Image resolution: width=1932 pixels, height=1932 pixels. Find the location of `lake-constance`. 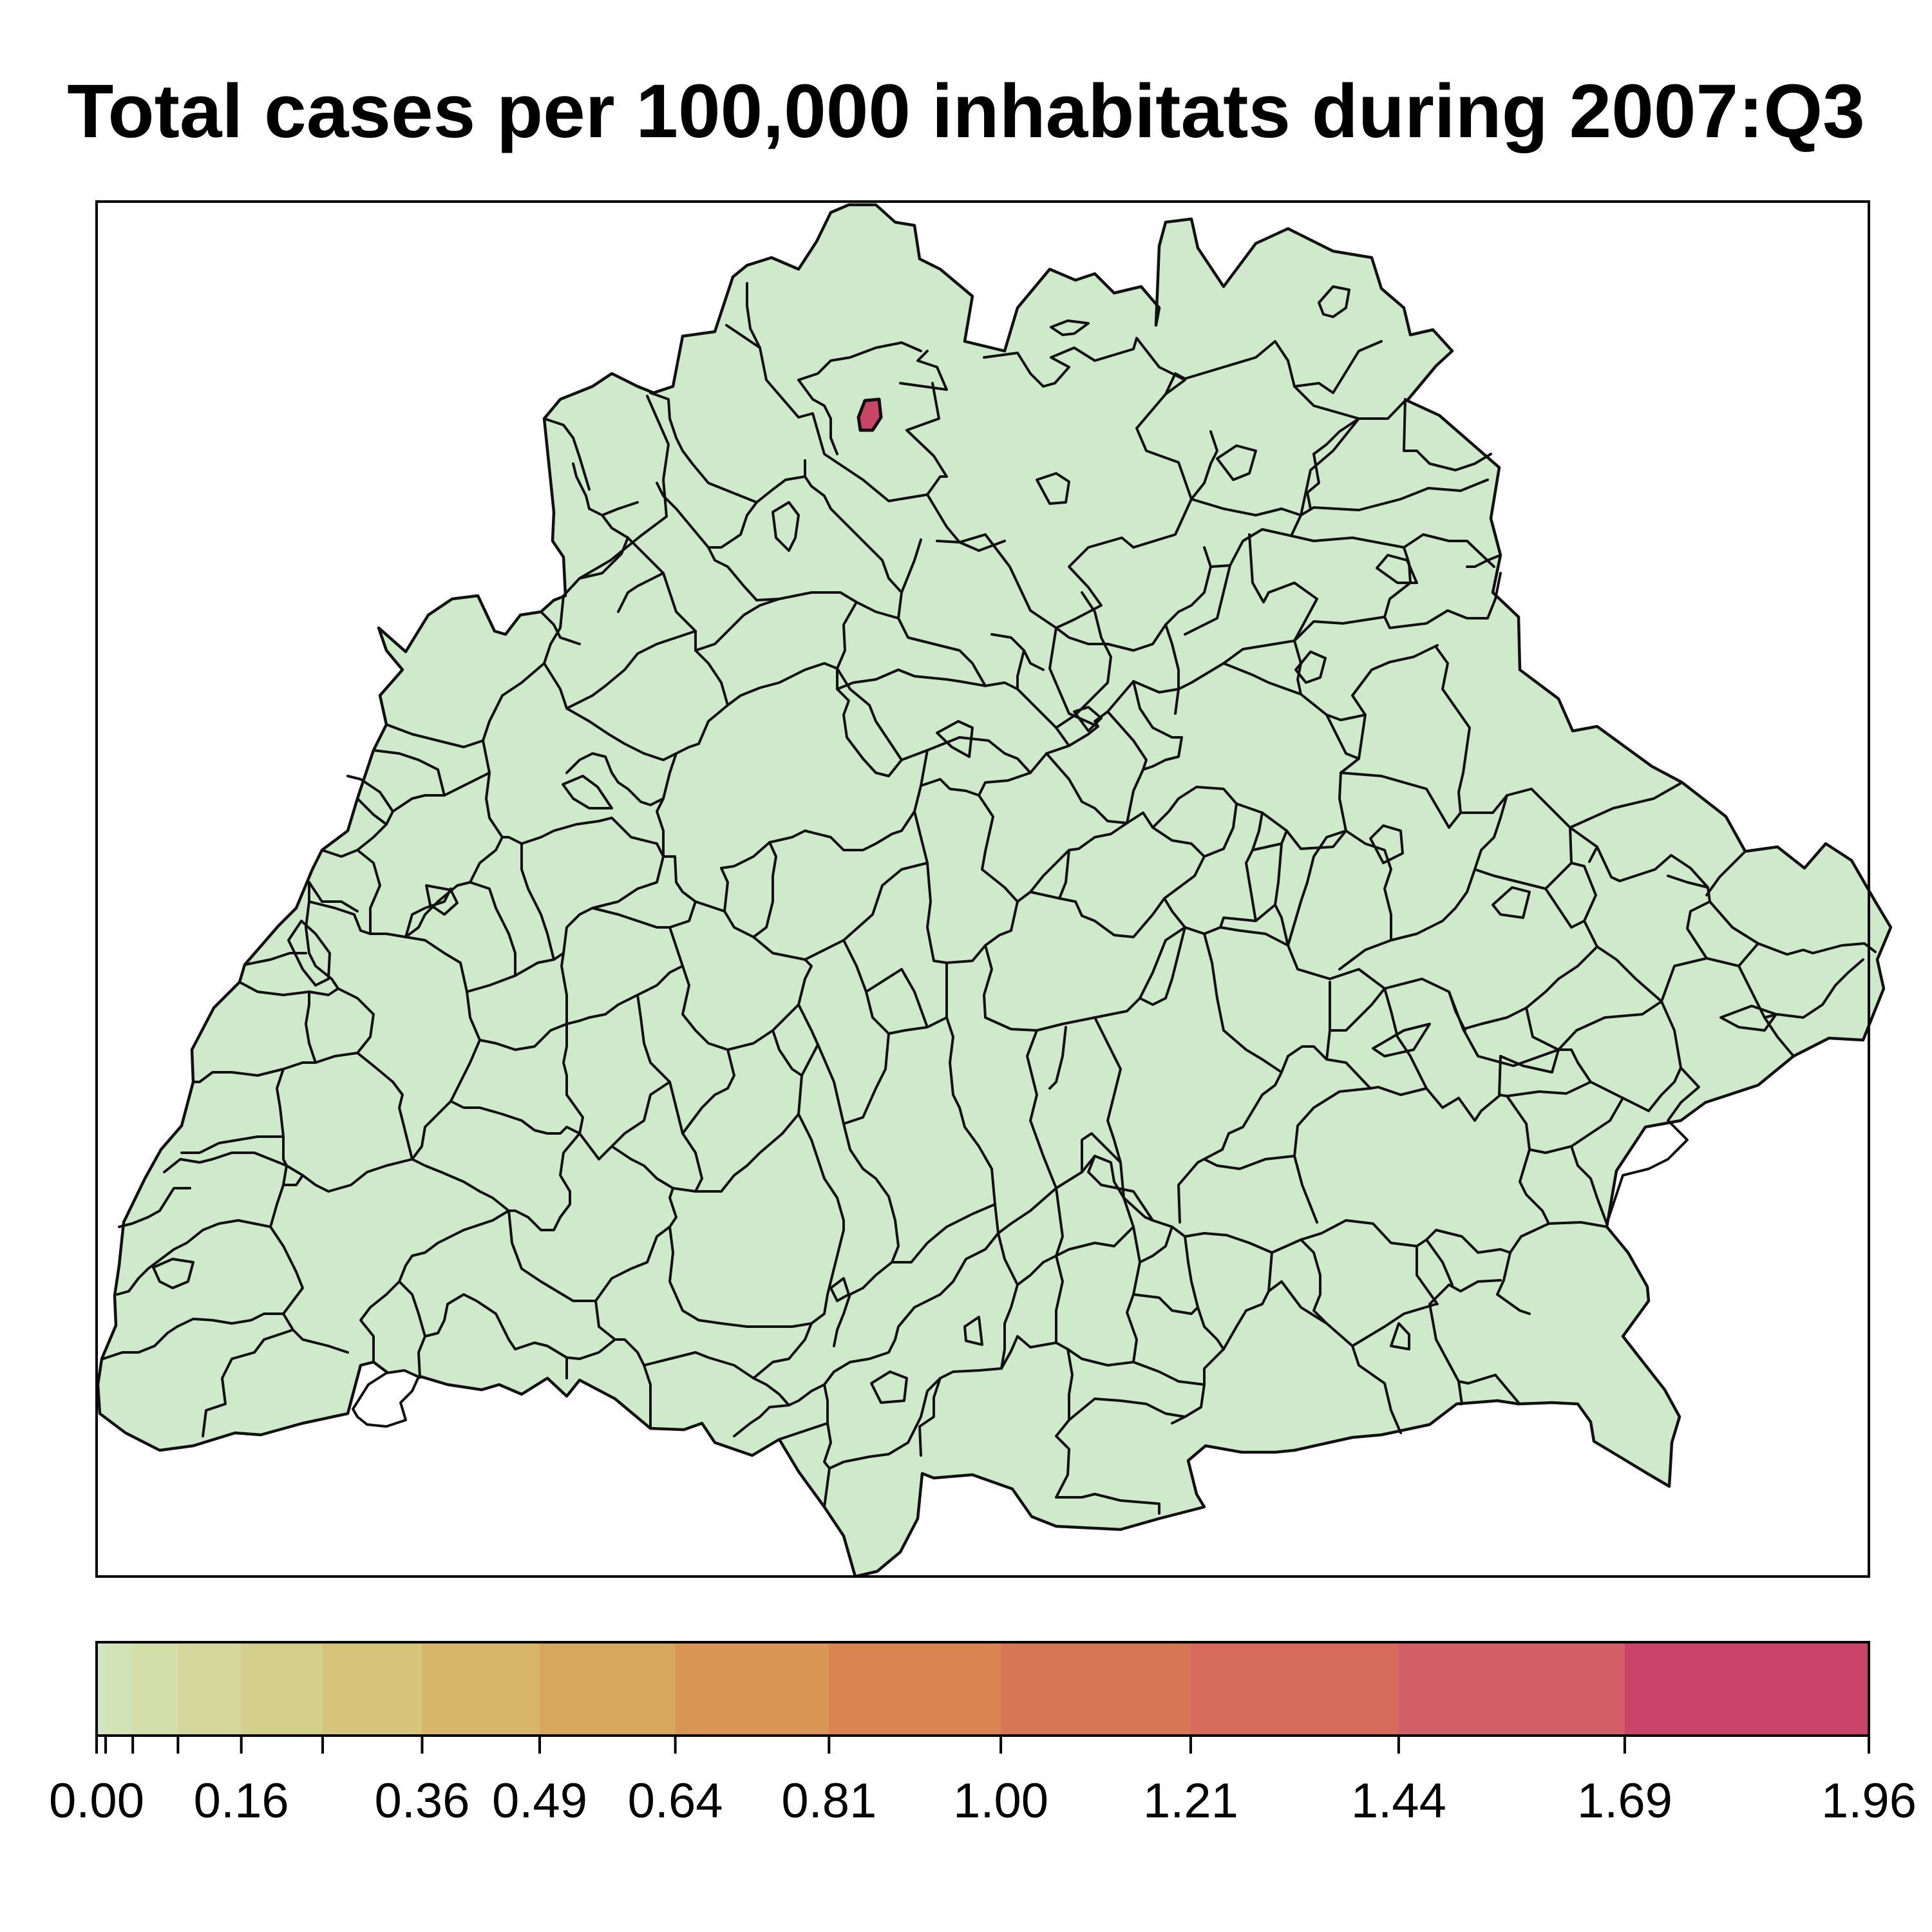

lake-constance is located at coordinates (386, 1399).